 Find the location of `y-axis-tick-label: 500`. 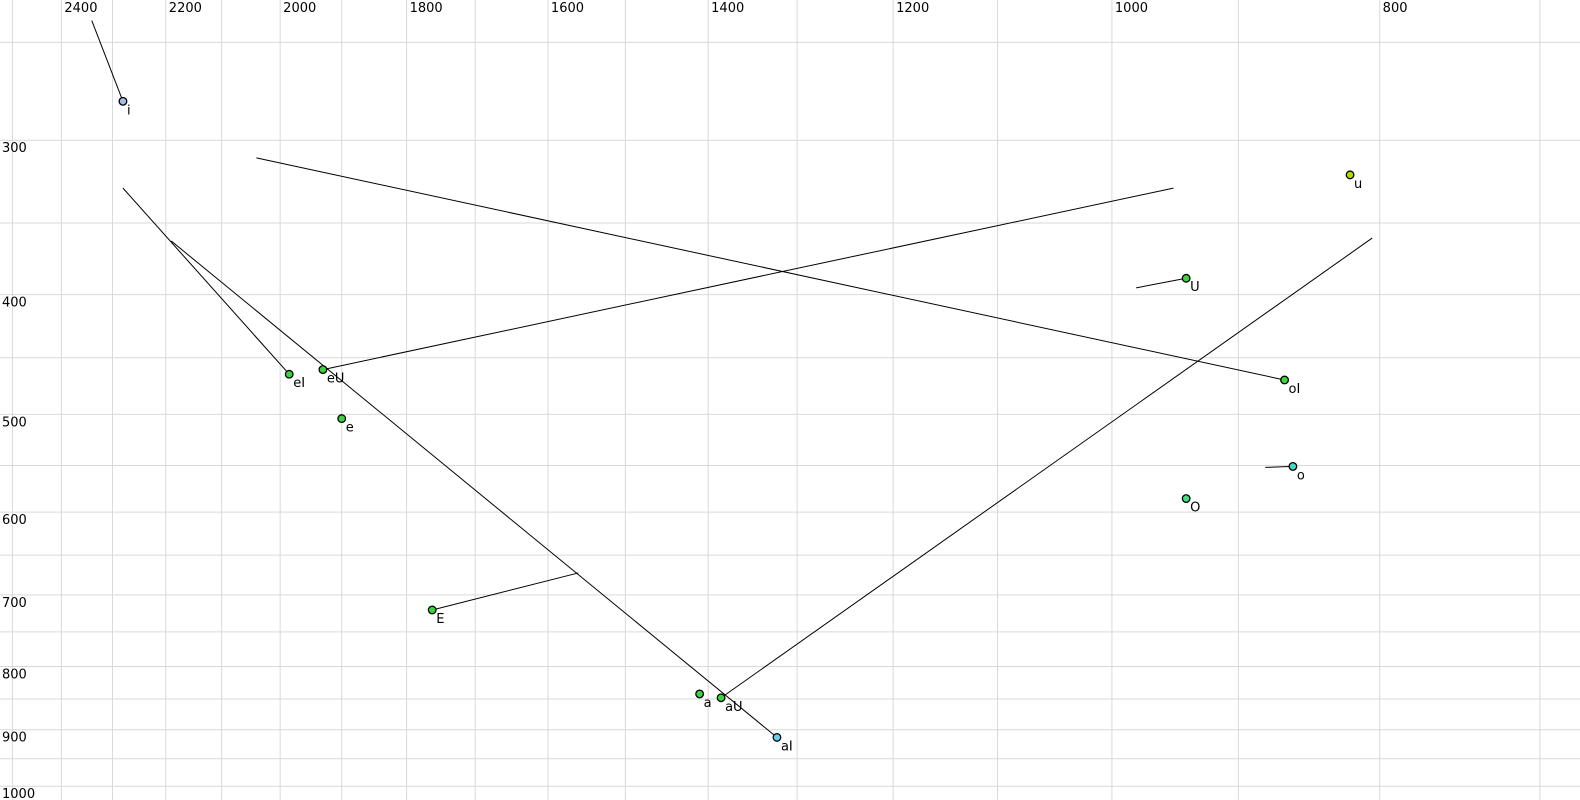

y-axis-tick-label: 500 is located at coordinates (14, 422).